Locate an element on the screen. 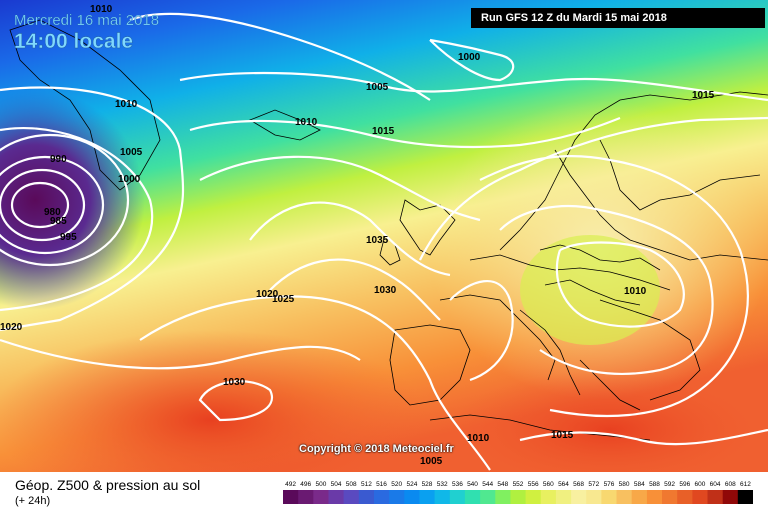 Image resolution: width=768 pixels, height=512 pixels. scale-tick-label: 580 is located at coordinates (624, 484).